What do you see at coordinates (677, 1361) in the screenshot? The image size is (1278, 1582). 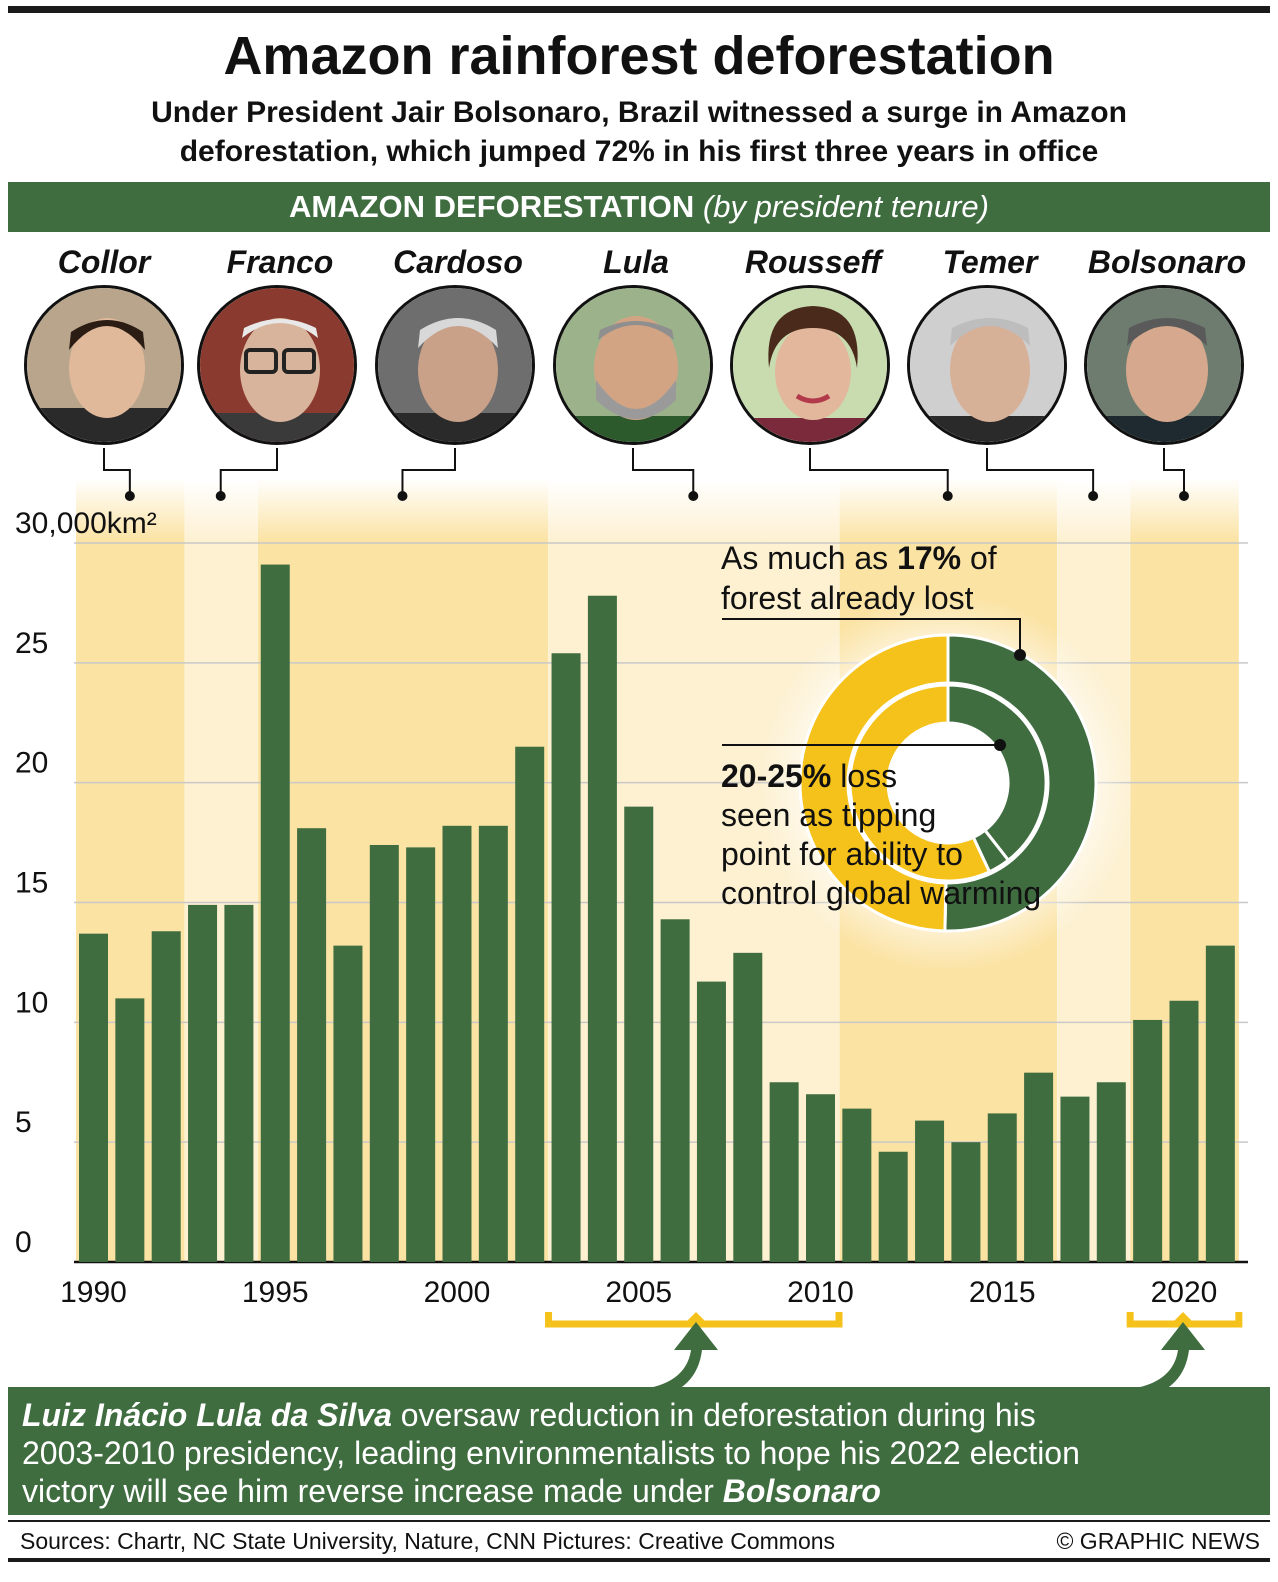 I see `arrow-lula` at bounding box center [677, 1361].